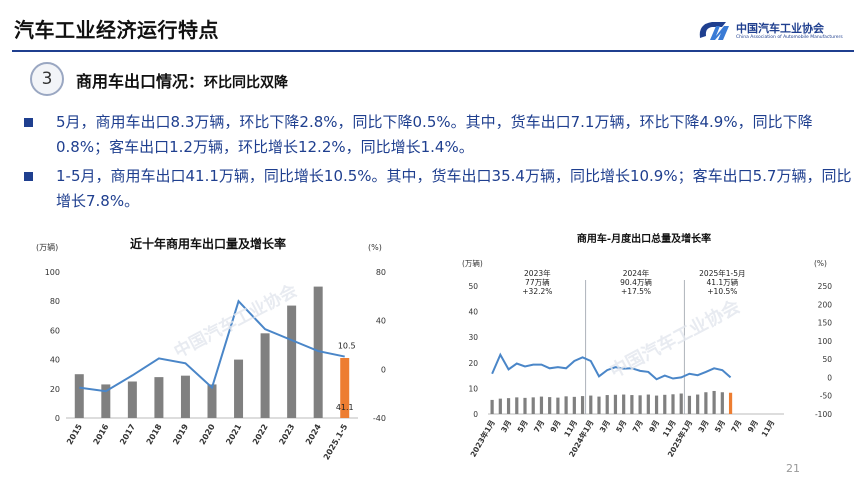 The width and height of the screenshot is (866, 488). What do you see at coordinates (722, 273) in the screenshot?
I see `annotation-text: 2025年1-5月` at bounding box center [722, 273].